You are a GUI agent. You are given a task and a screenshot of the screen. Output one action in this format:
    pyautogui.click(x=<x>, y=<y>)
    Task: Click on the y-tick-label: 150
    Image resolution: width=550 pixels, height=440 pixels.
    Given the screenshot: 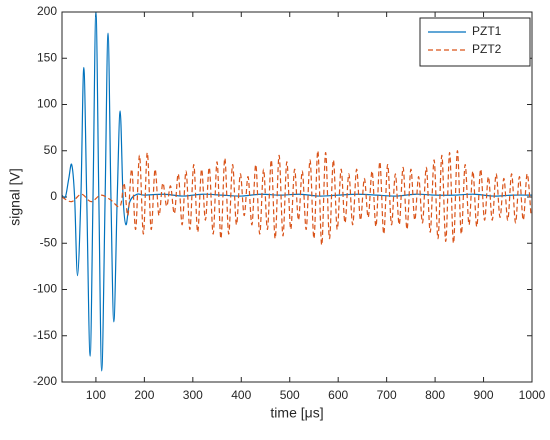 What is the action you would take?
    pyautogui.click(x=47, y=57)
    